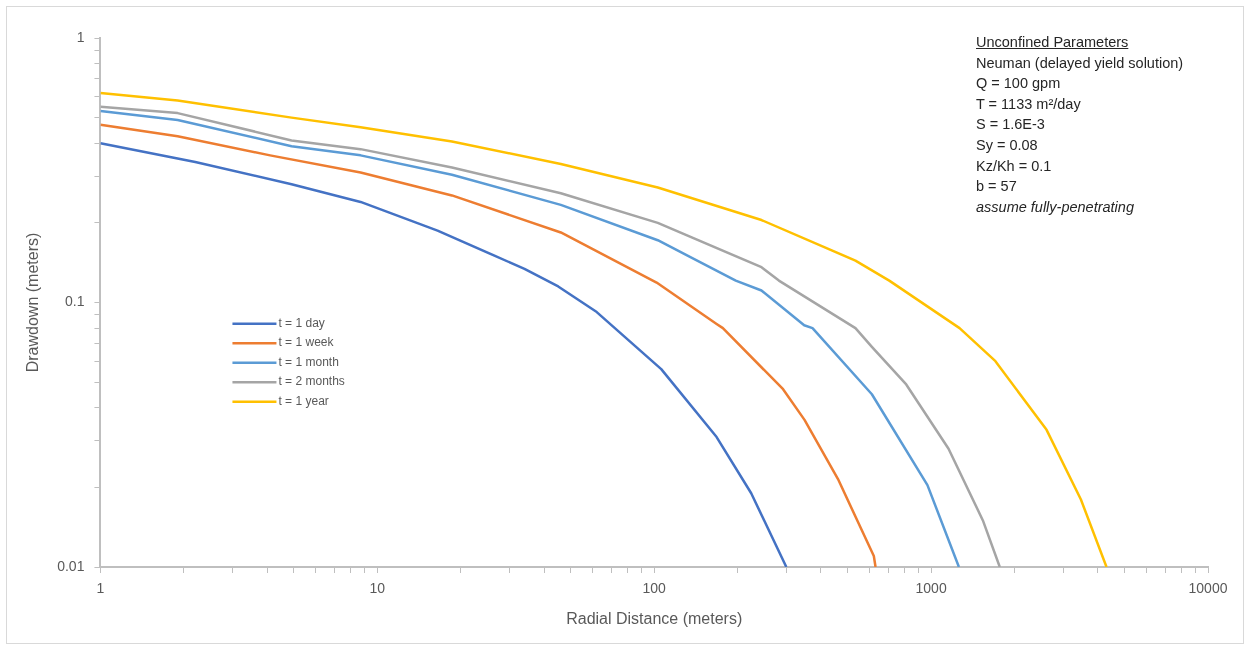 The width and height of the screenshot is (1250, 651). I want to click on y-tick-label: 0.1, so click(74, 301).